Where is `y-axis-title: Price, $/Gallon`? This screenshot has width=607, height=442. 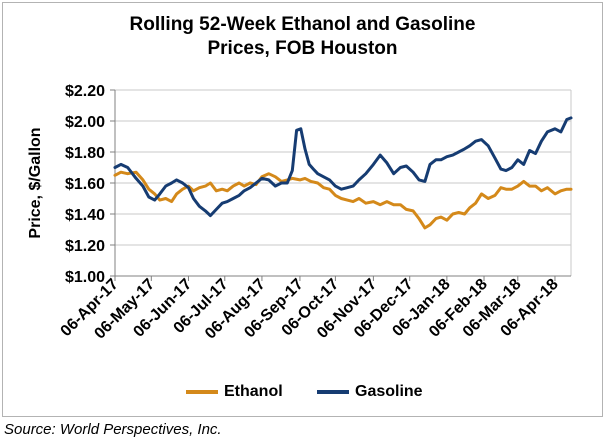 y-axis-title: Price, $/Gallon is located at coordinates (35, 182).